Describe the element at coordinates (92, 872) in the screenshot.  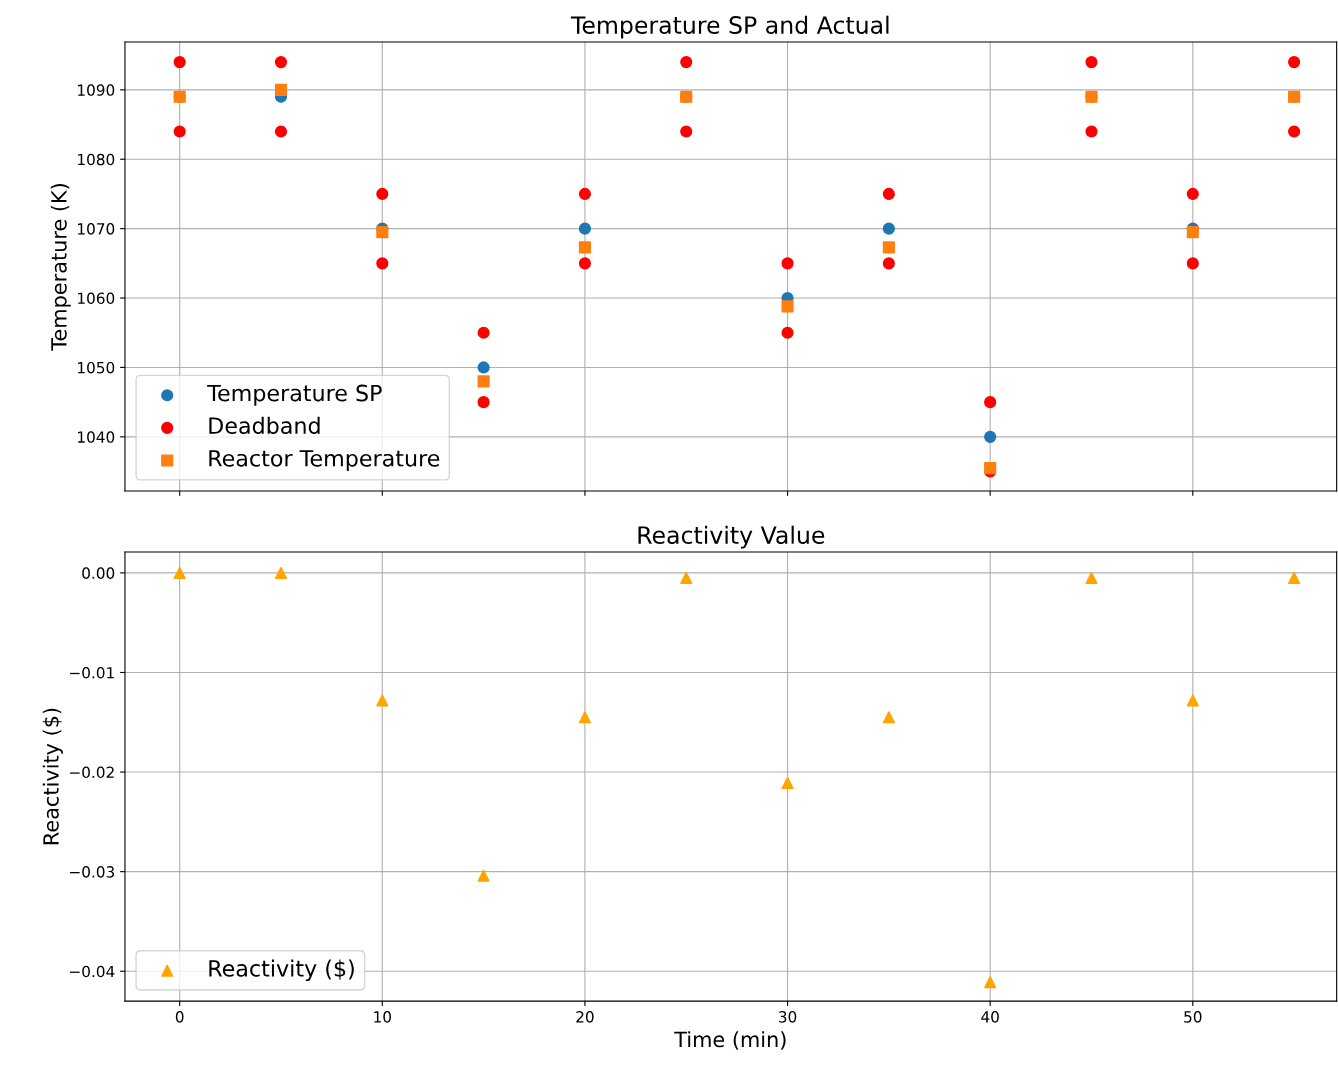
I see `y-tick-label: −0.03` at that location.